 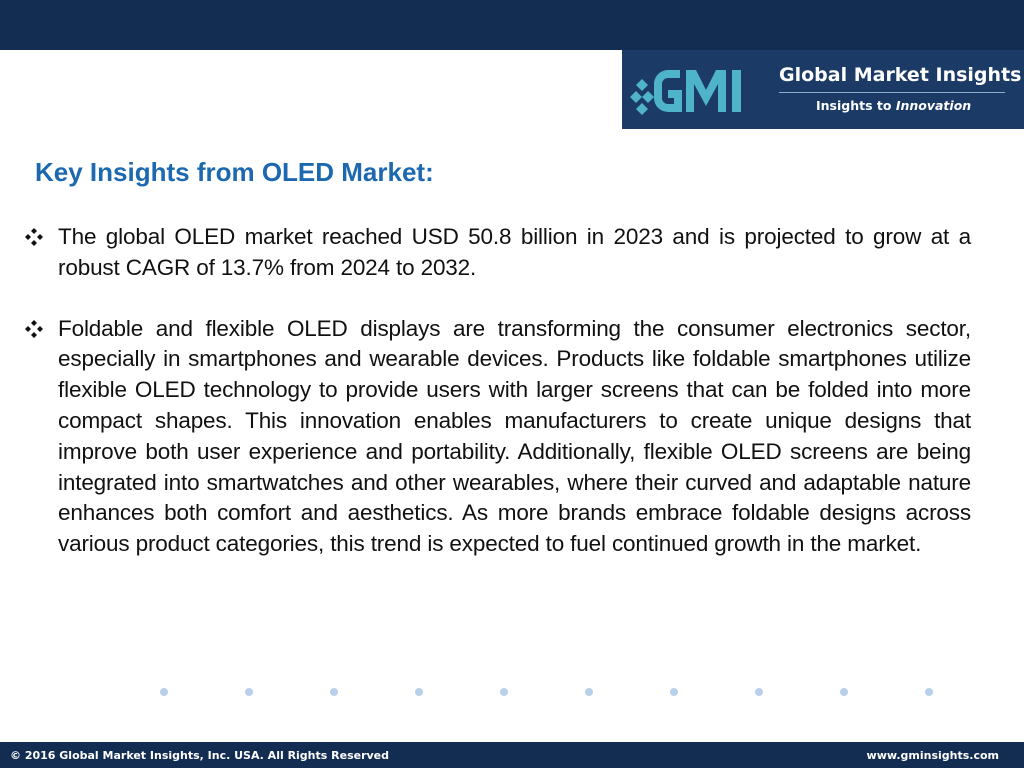 I want to click on page-title: Key Insights from OLED Market:, so click(x=234, y=172).